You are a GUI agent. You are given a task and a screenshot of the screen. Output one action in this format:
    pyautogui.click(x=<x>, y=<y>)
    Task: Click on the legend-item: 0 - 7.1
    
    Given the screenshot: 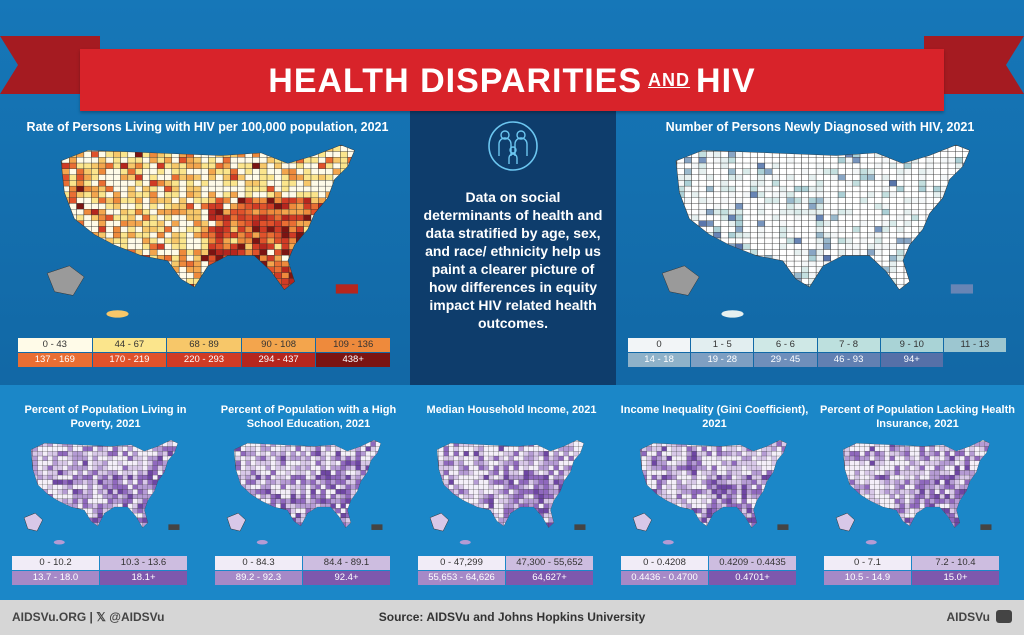 What is the action you would take?
    pyautogui.click(x=867, y=563)
    